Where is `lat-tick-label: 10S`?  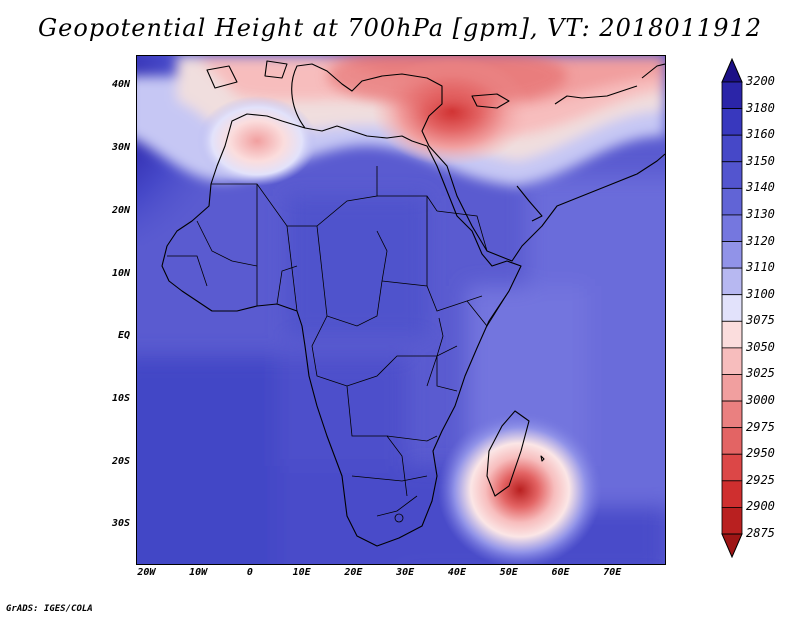 lat-tick-label: 10S is located at coordinates (120, 398).